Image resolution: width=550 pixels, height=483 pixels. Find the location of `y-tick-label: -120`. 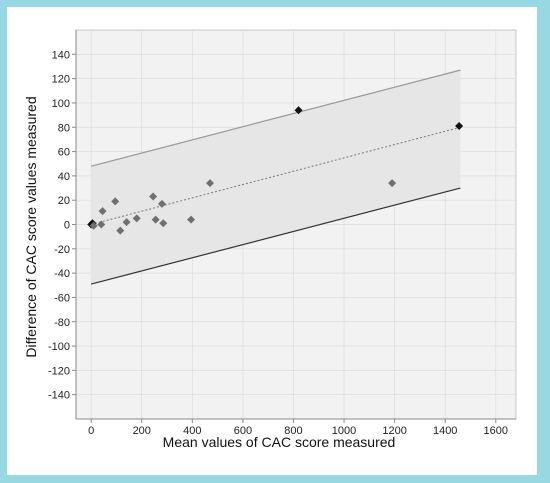

y-tick-label: -120 is located at coordinates (59, 371).